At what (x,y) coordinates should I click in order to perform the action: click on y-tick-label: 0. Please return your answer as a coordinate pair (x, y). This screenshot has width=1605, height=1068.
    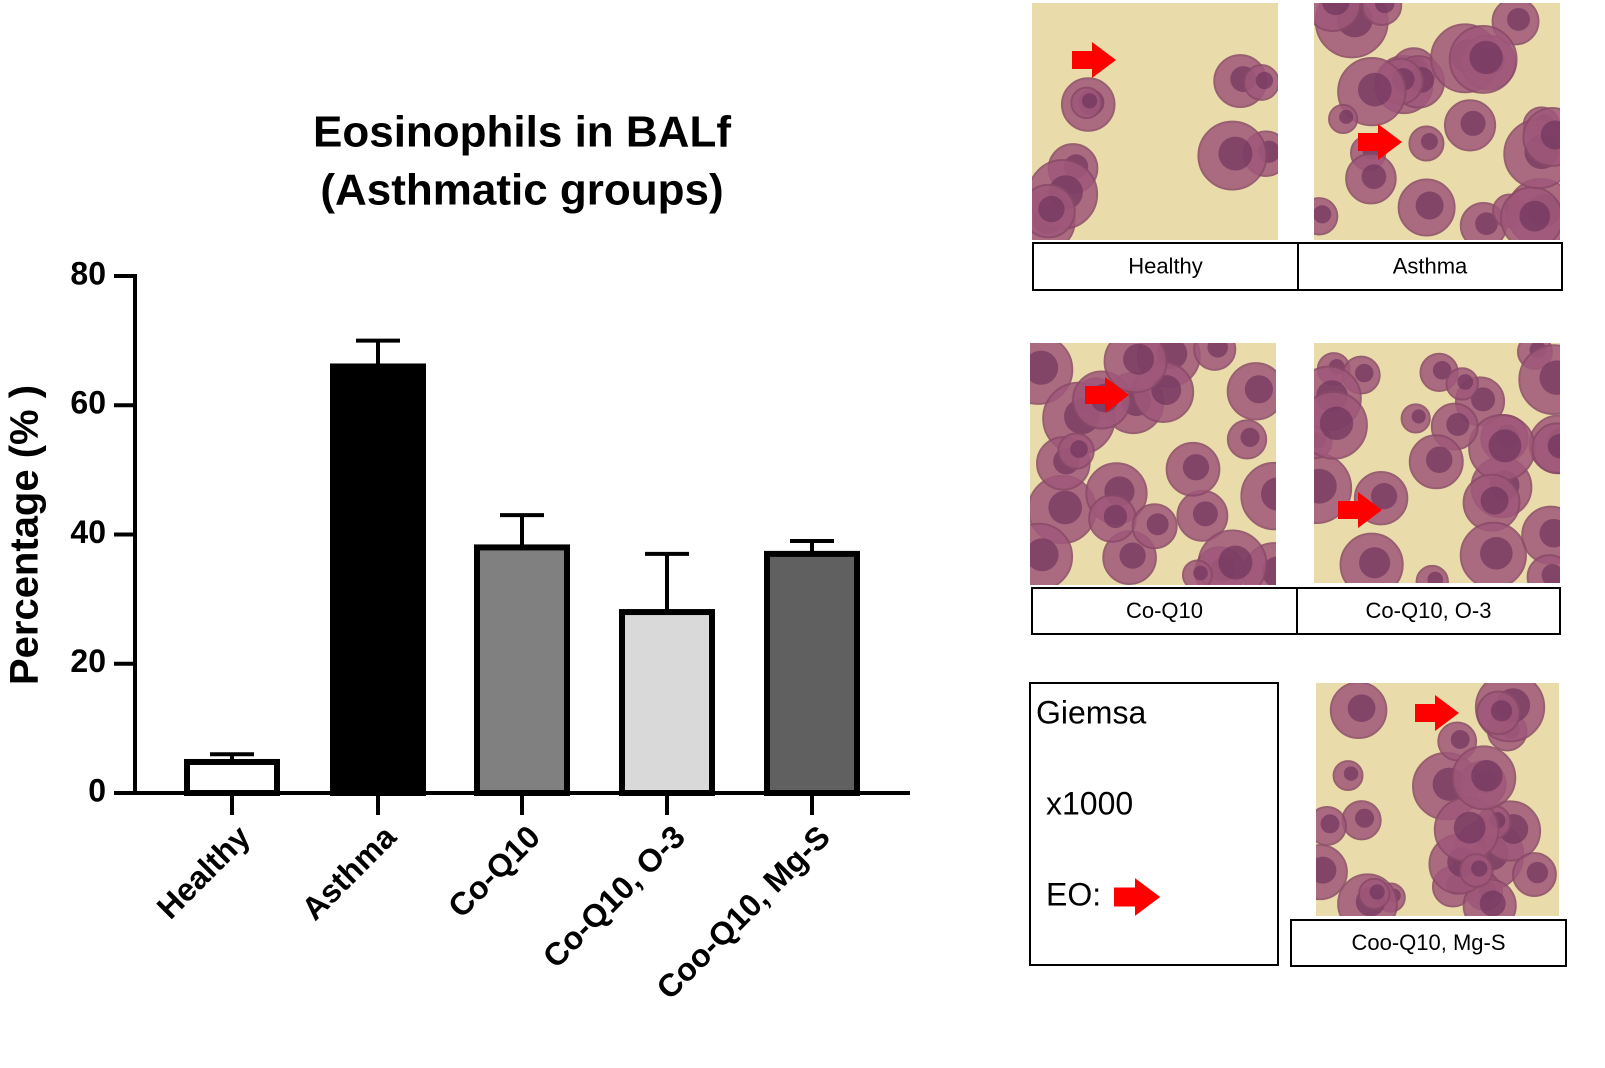
    Looking at the image, I should click on (97, 790).